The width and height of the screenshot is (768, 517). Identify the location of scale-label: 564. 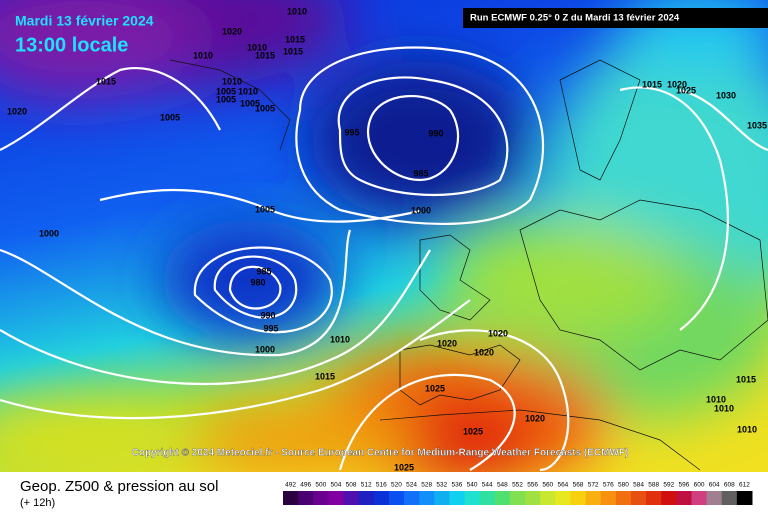
(562, 485).